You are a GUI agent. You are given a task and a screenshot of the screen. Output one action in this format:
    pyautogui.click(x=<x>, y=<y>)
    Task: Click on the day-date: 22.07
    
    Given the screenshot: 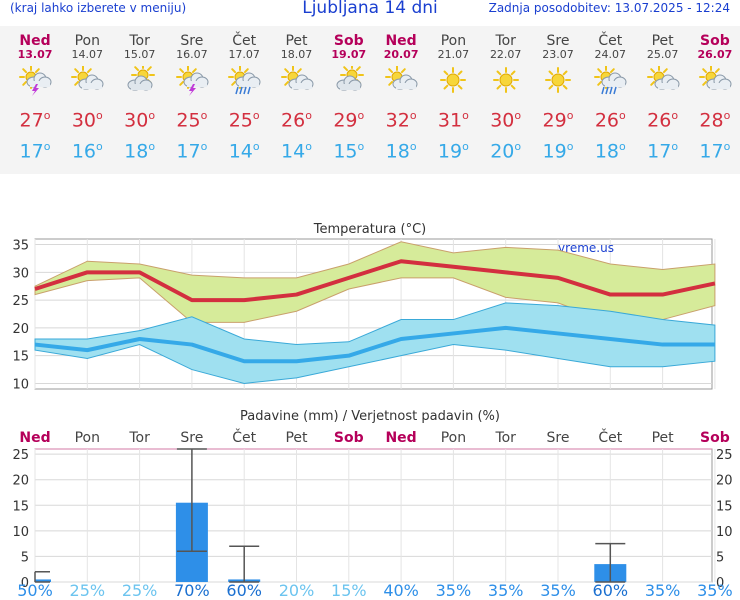 What is the action you would take?
    pyautogui.click(x=505, y=54)
    